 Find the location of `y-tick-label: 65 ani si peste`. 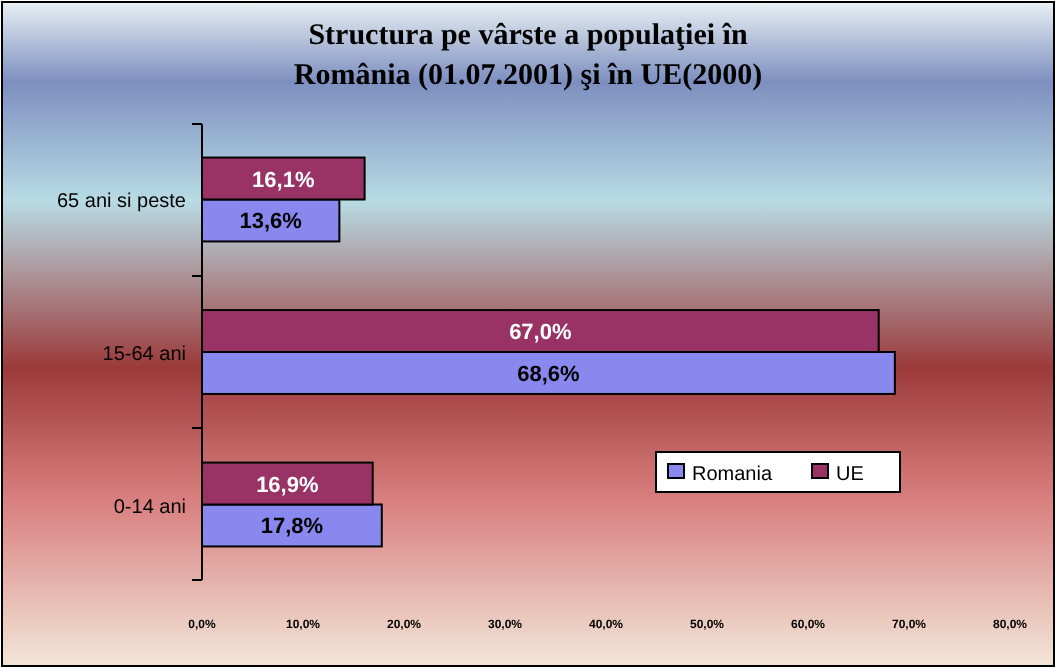

y-tick-label: 65 ani si peste is located at coordinates (122, 202).